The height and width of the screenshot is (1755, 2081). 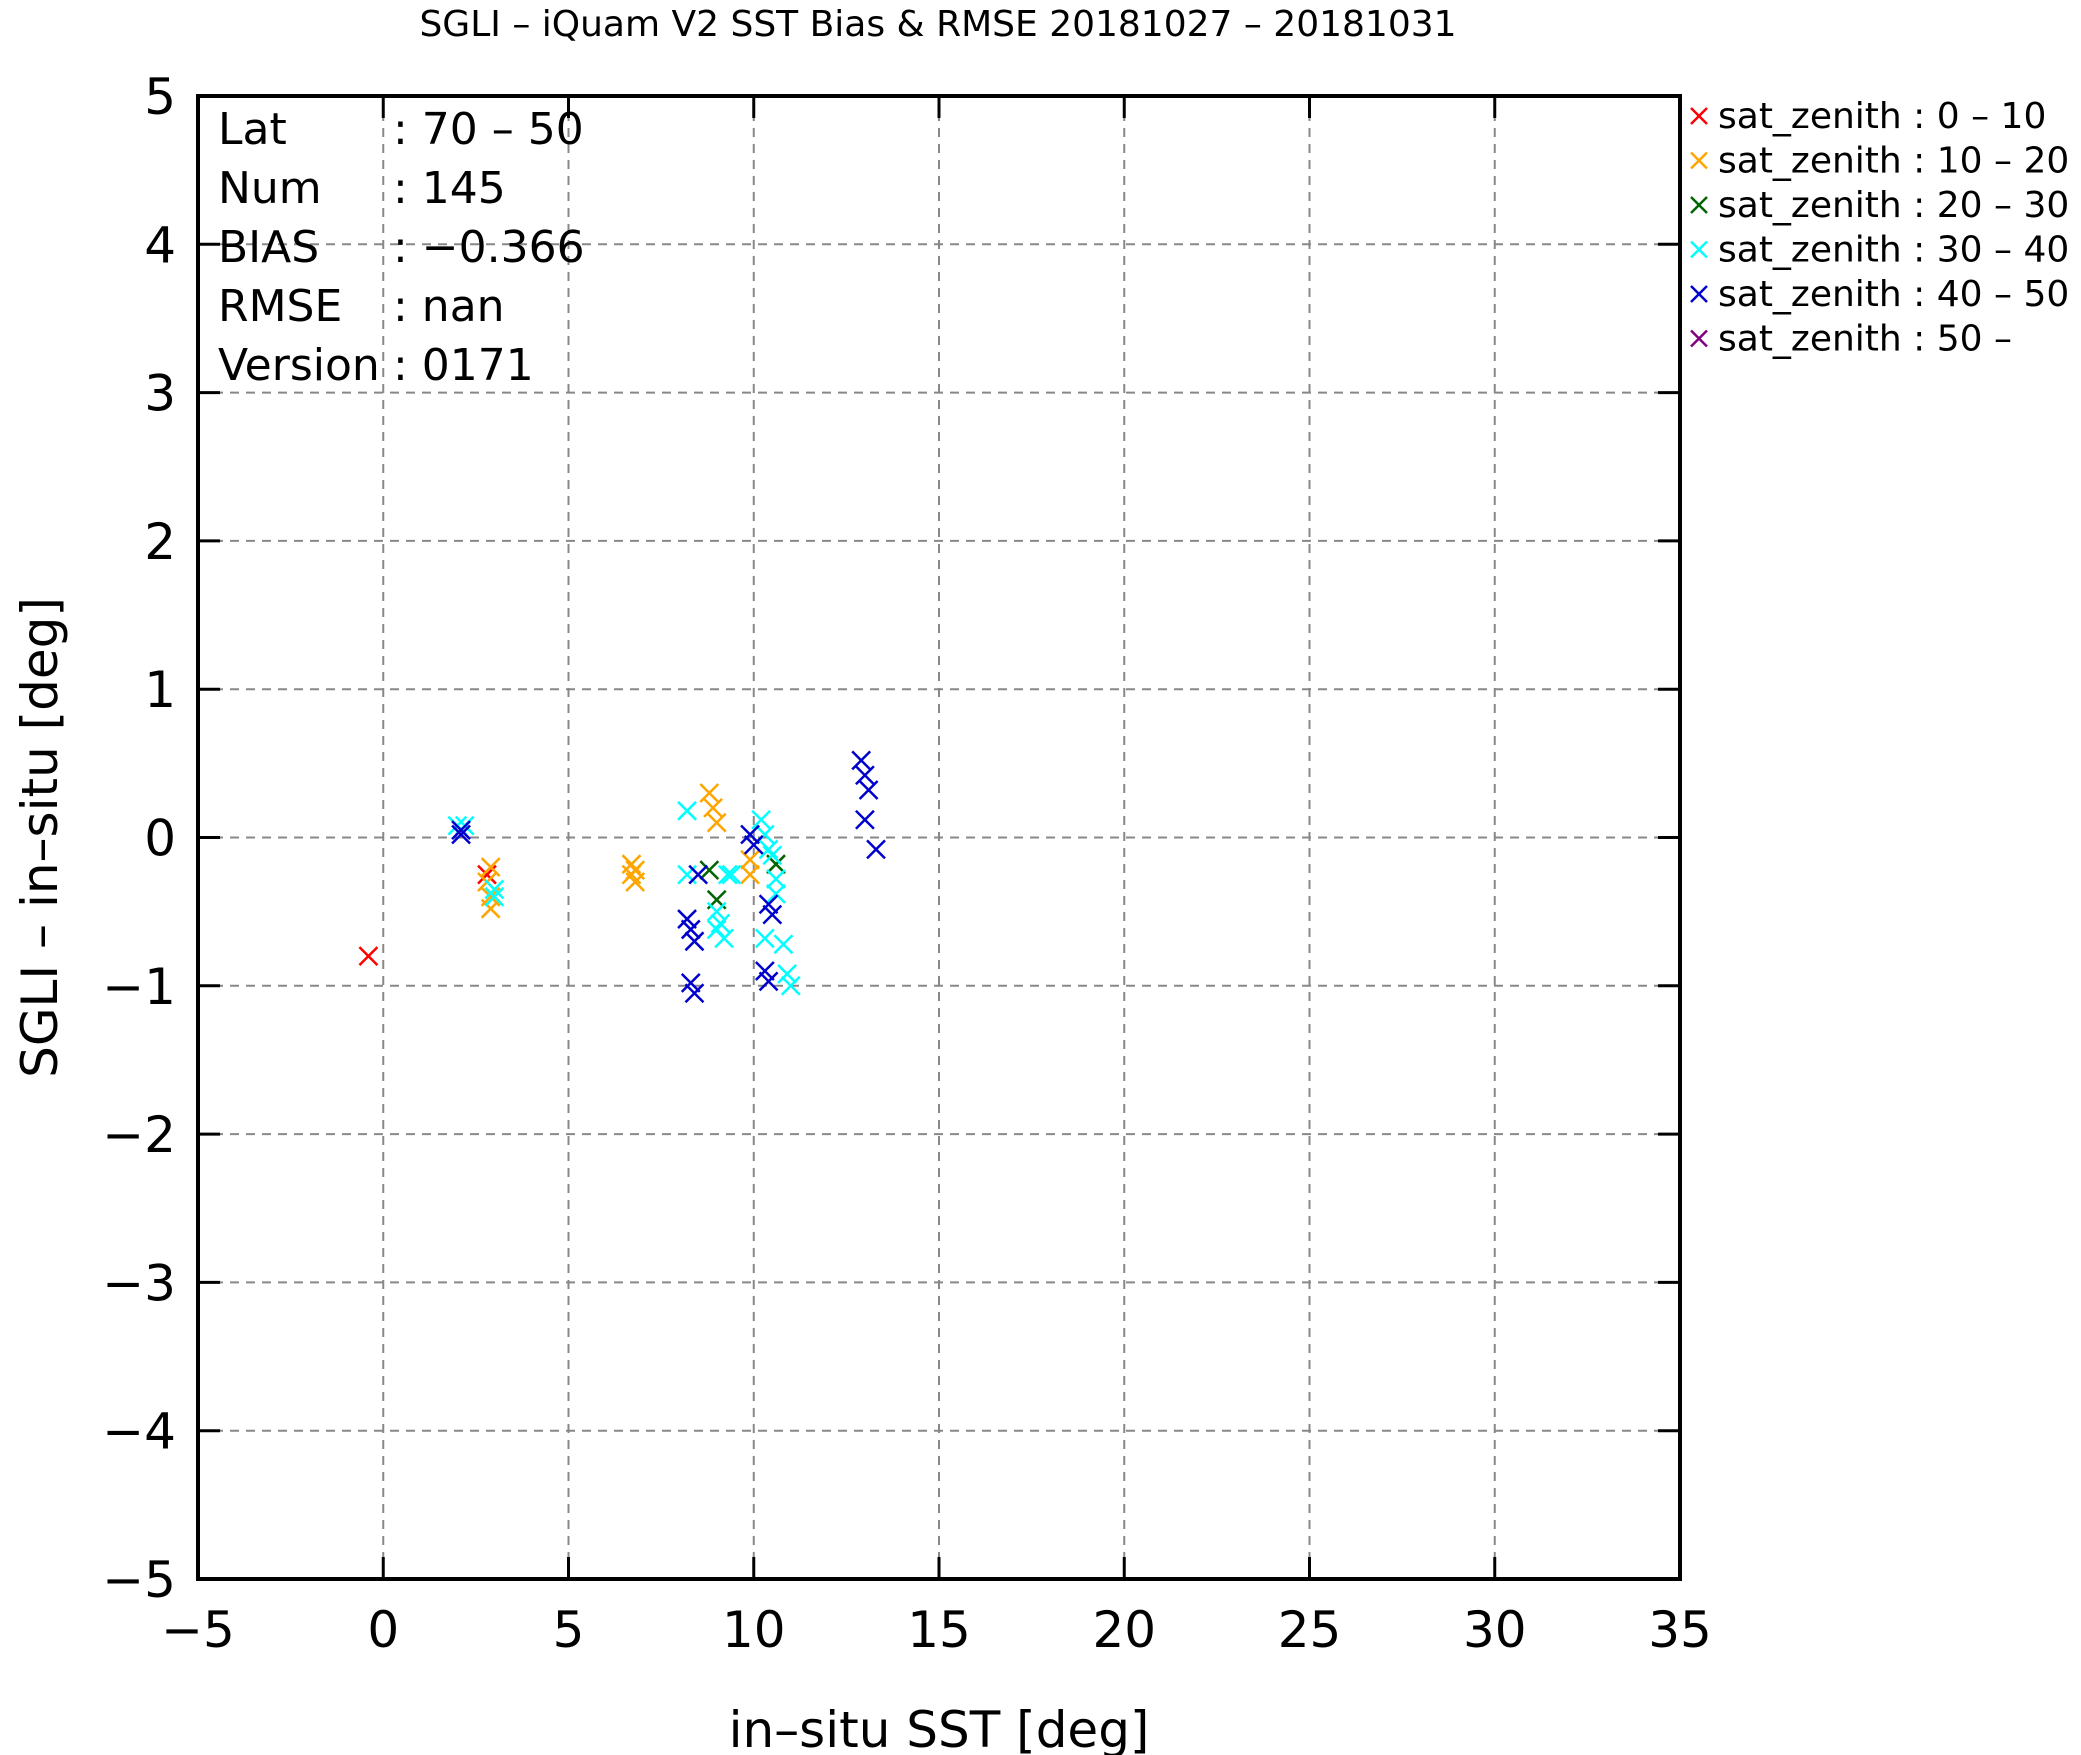 I want to click on legend-item: sat_zenith : 40 – 50, so click(x=1879, y=294).